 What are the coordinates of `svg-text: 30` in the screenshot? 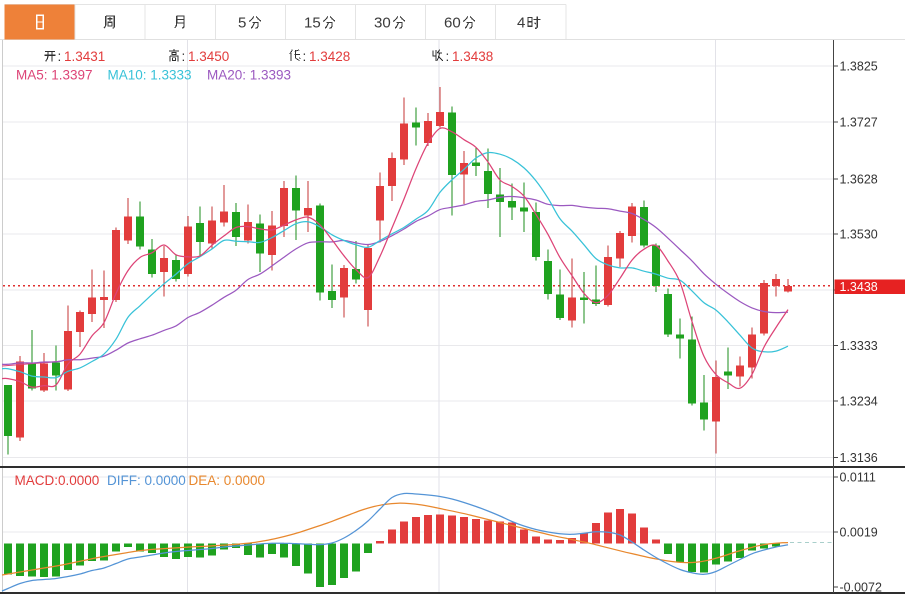 It's located at (382, 23).